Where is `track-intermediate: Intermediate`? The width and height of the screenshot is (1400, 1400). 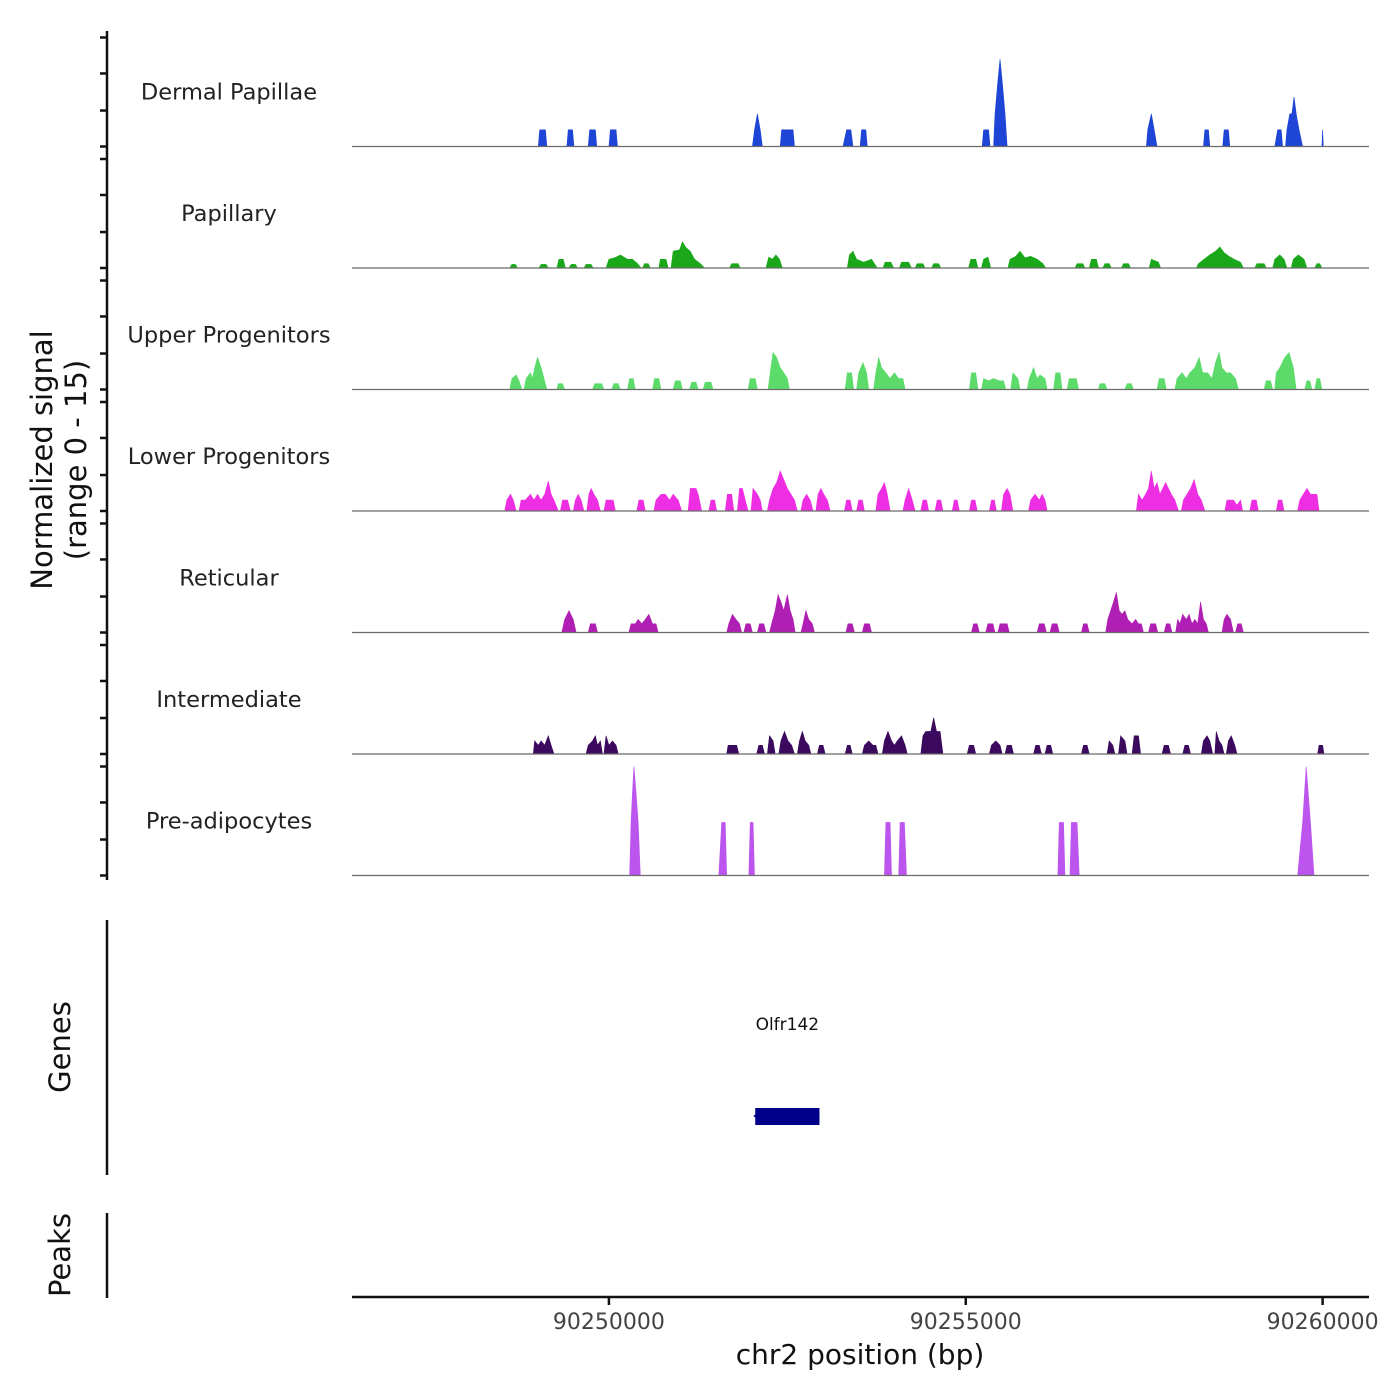
track-intermediate: Intermediate is located at coordinates (762, 721).